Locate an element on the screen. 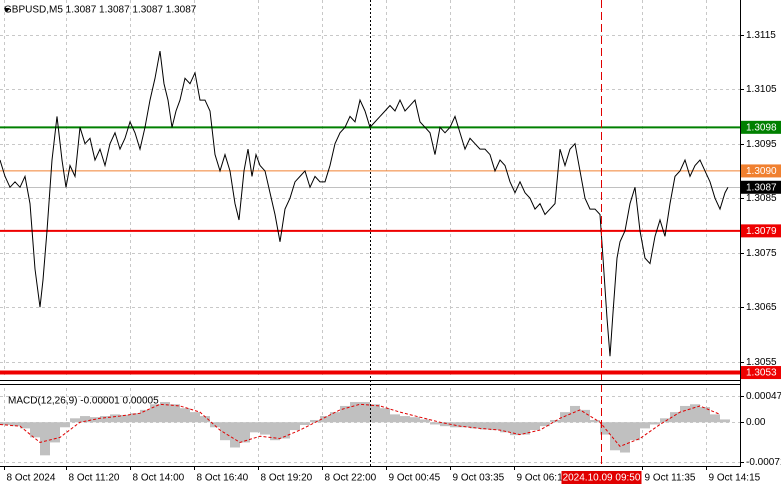 The image size is (781, 494). current-price-label: 1.3087 is located at coordinates (761, 187).